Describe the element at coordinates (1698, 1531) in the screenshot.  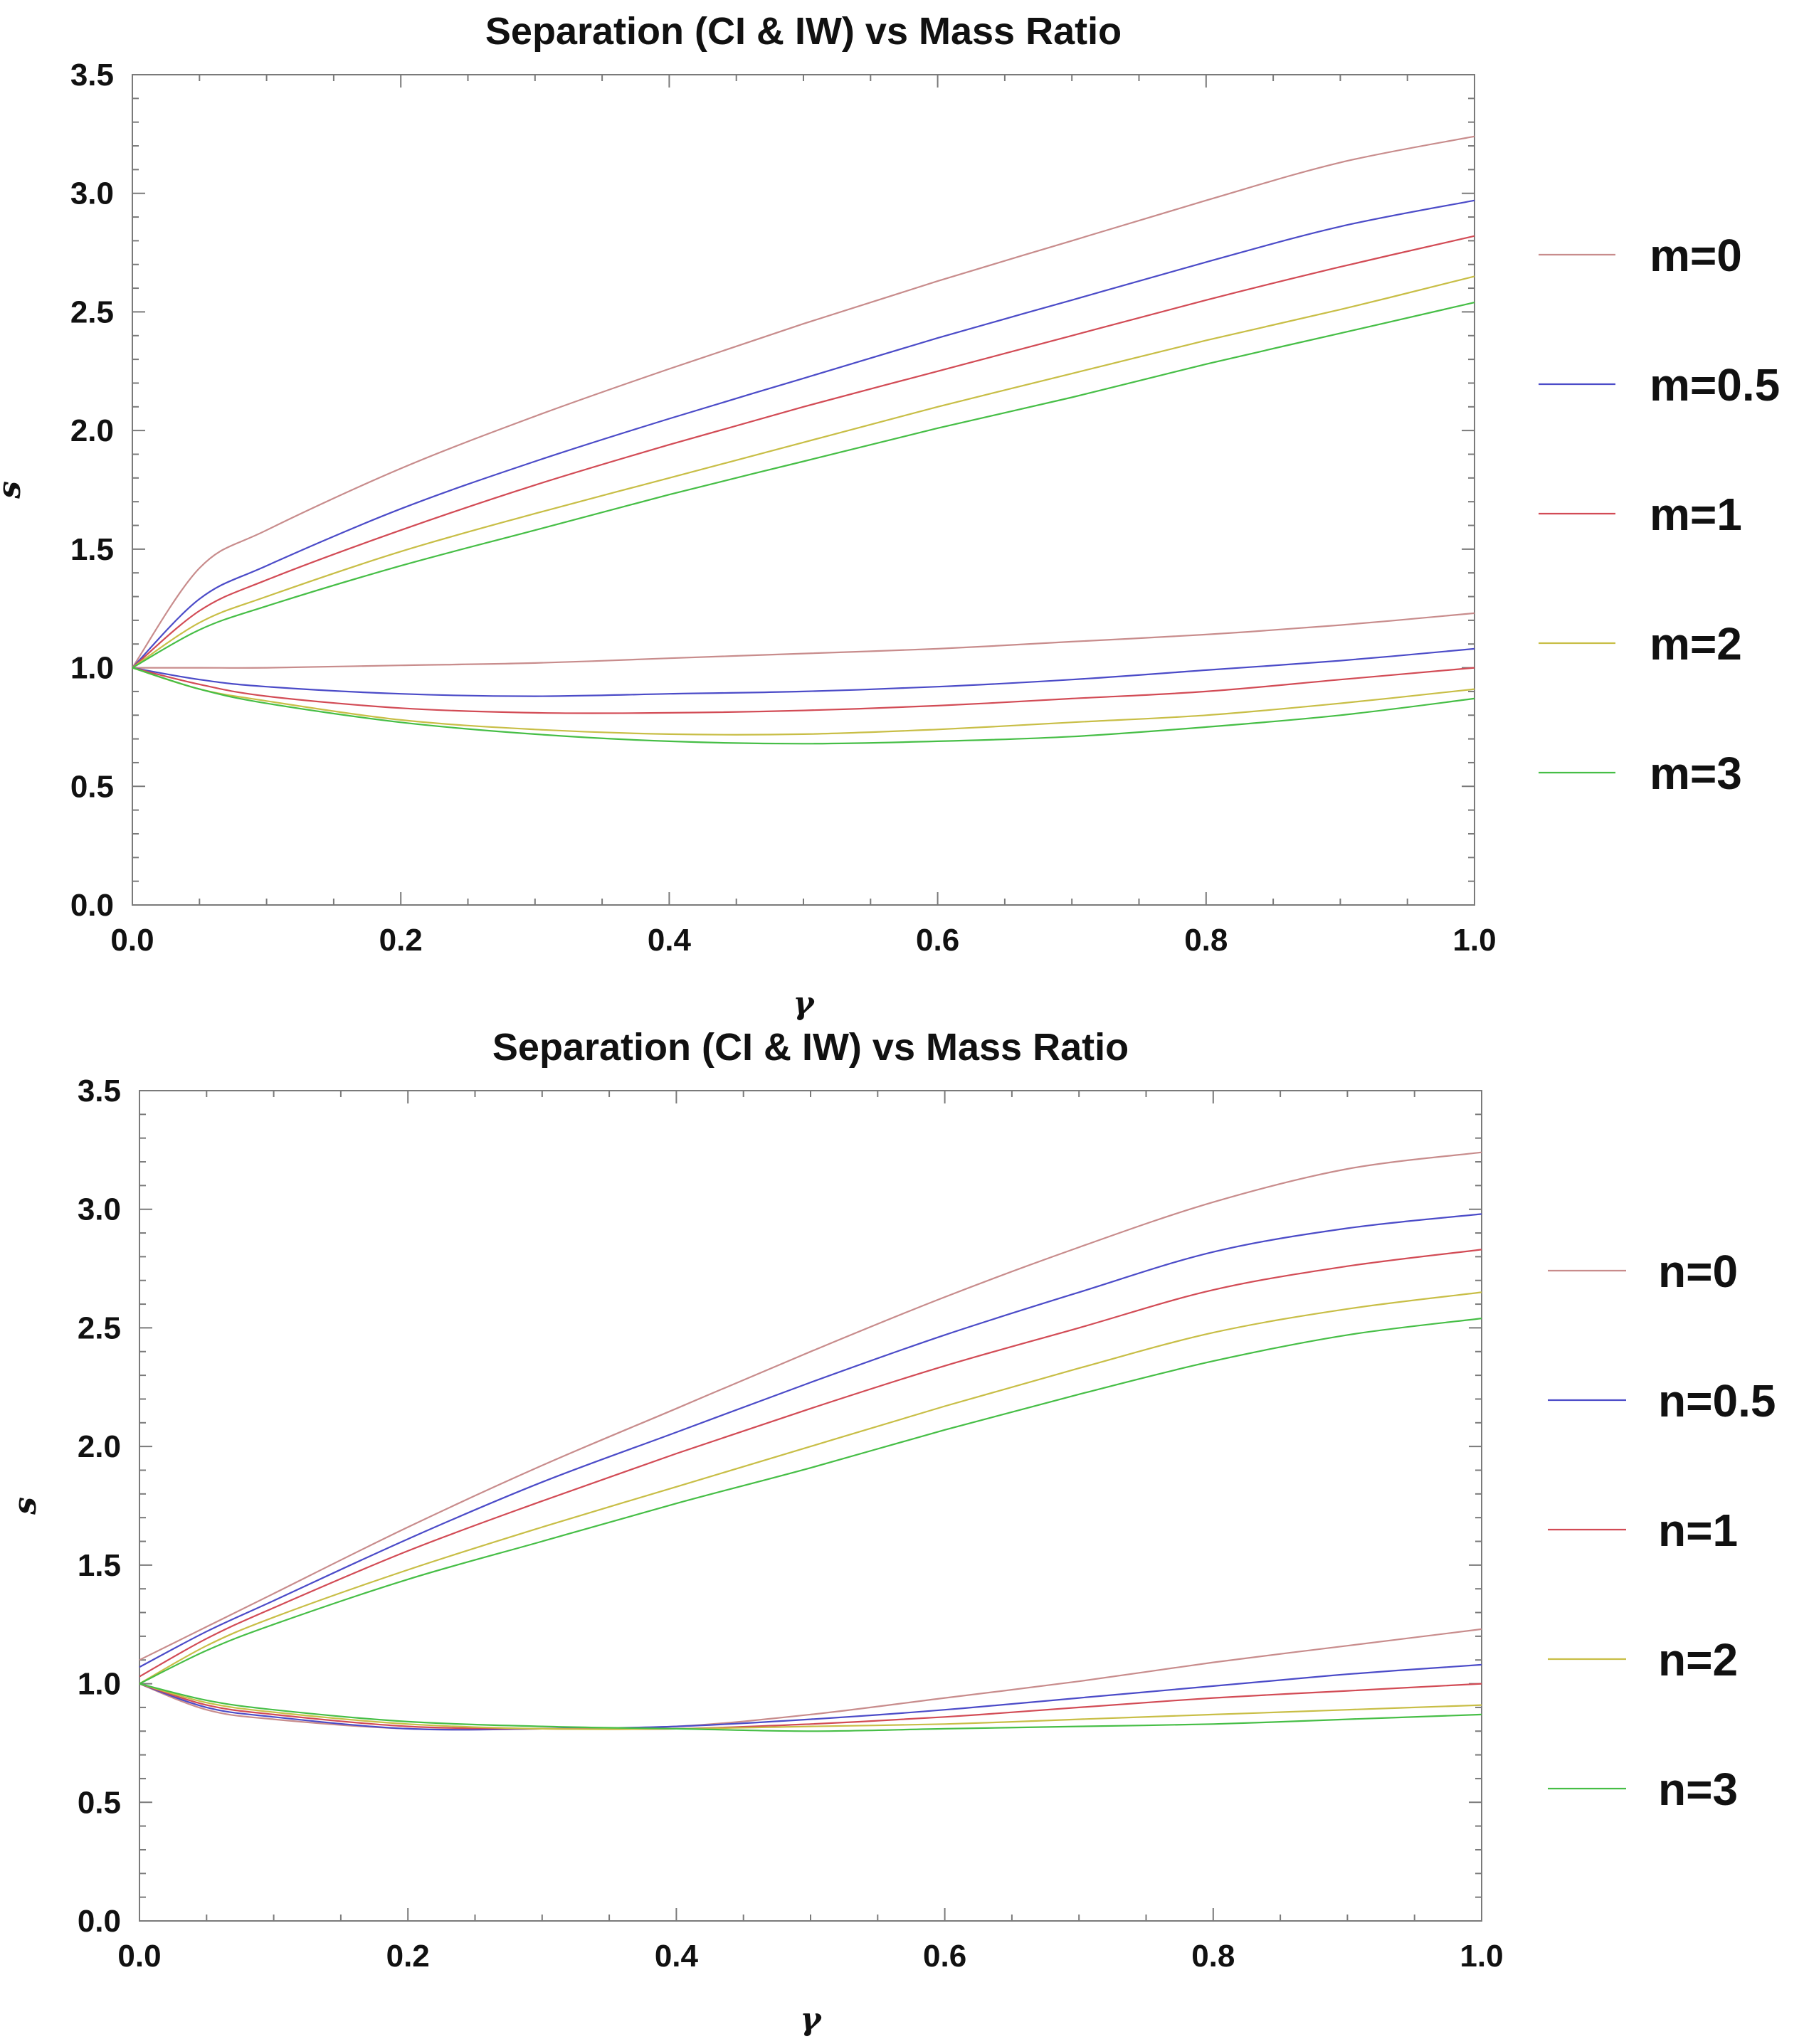
I see `legend-label: n=1` at that location.